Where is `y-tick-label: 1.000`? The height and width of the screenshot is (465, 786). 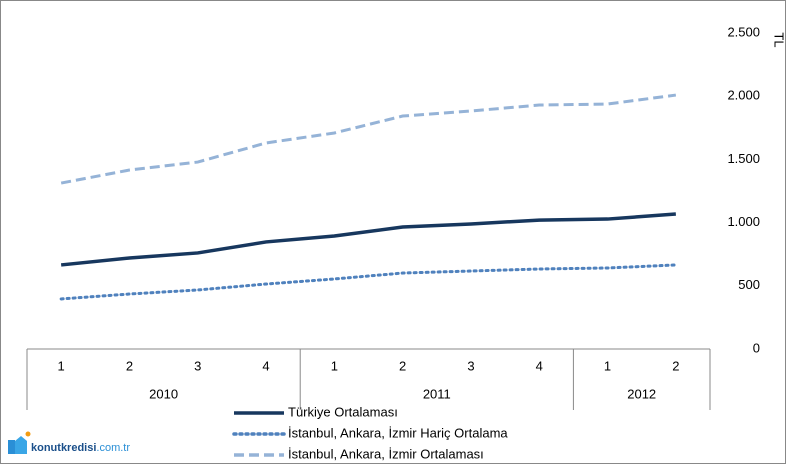
y-tick-label: 1.000 is located at coordinates (743, 221).